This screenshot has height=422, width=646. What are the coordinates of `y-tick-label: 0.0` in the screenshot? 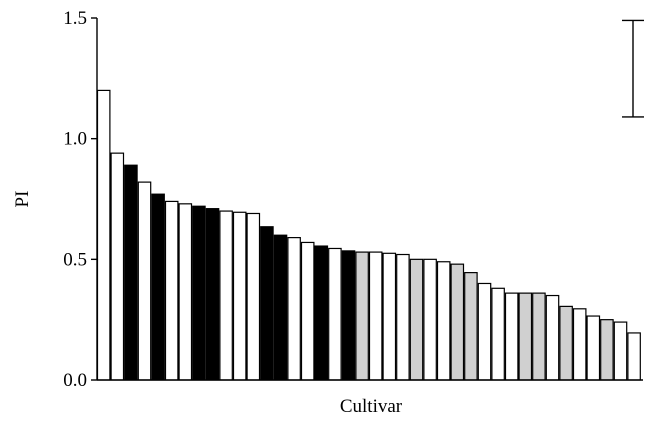 It's located at (75, 380).